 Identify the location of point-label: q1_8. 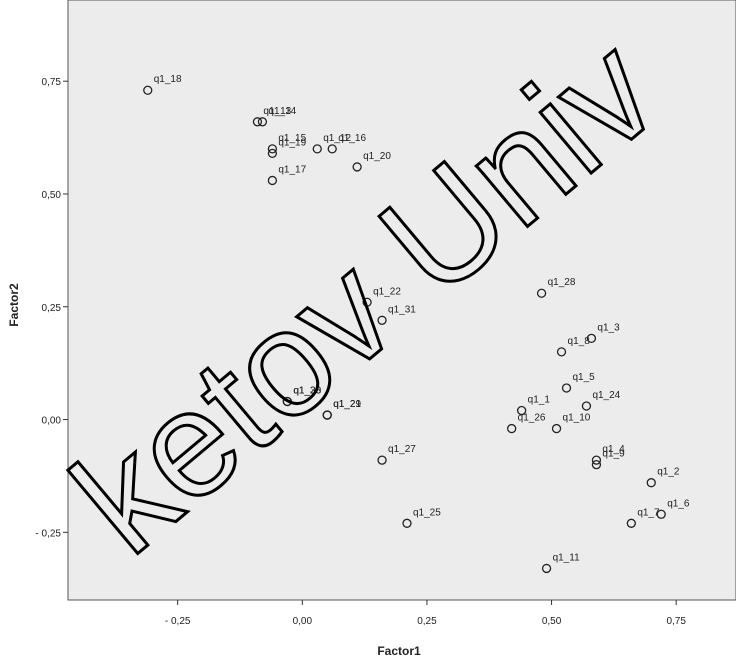
(579, 341).